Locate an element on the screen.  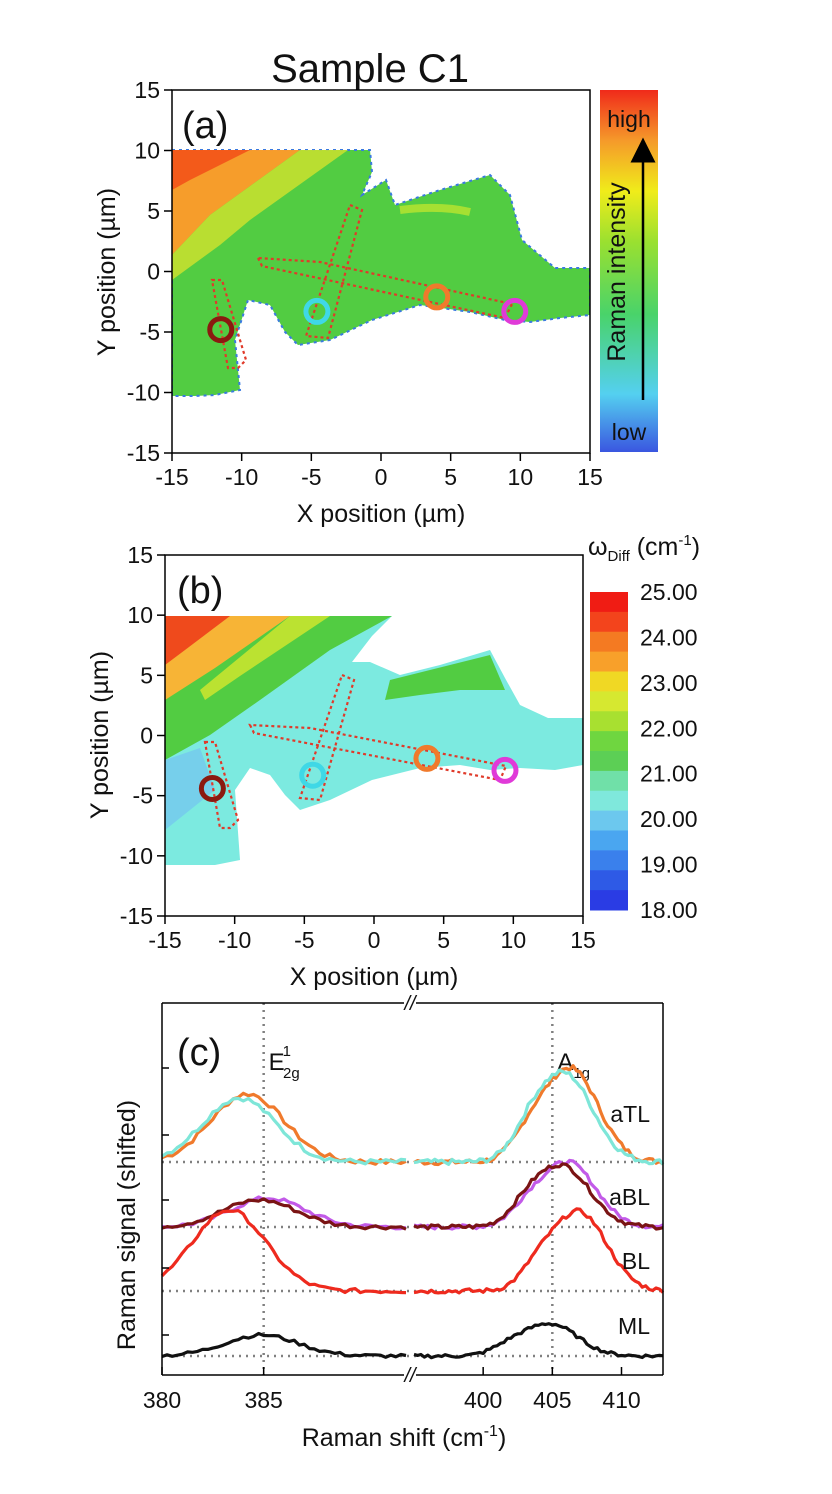
panel-c-baselines is located at coordinates (412, 1259).